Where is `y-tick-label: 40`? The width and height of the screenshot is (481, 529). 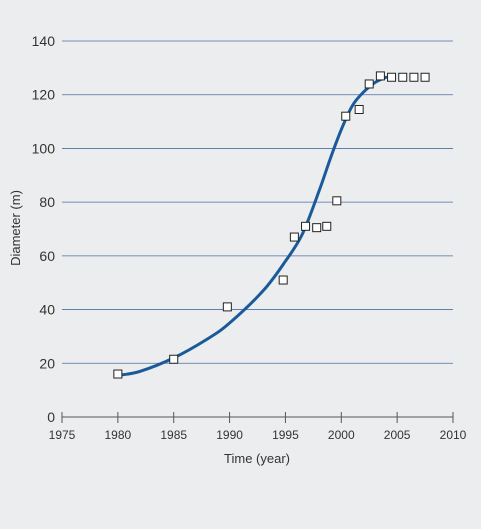
y-tick-label: 40 is located at coordinates (47, 310).